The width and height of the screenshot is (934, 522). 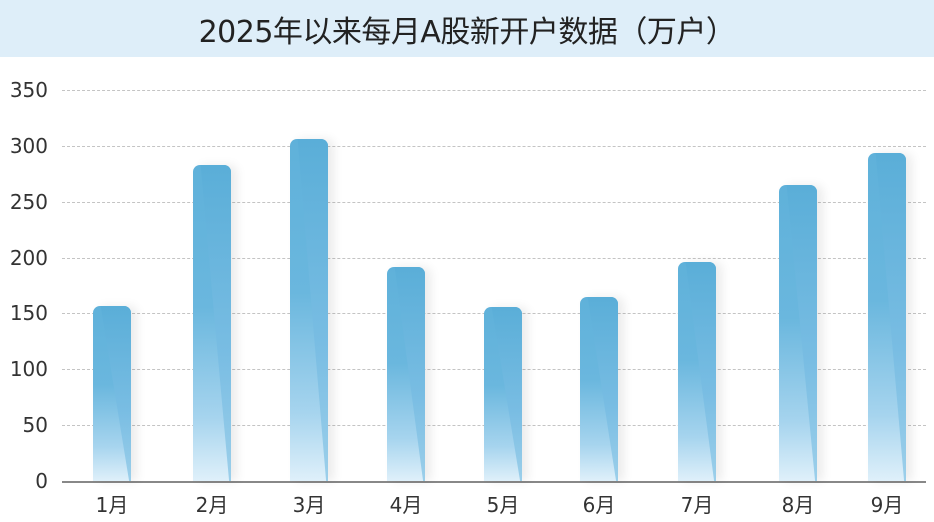 What do you see at coordinates (406, 505) in the screenshot?
I see `x-tick-label: 4月` at bounding box center [406, 505].